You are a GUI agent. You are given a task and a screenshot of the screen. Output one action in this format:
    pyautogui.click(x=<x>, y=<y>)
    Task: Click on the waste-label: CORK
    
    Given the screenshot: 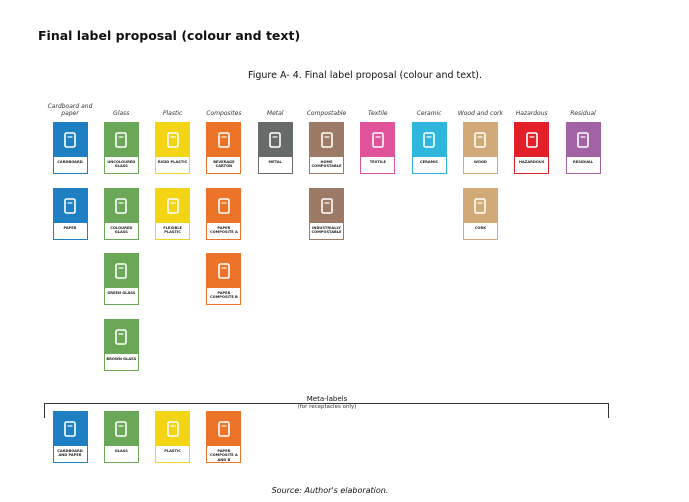 What is the action you would take?
    pyautogui.click(x=480, y=214)
    